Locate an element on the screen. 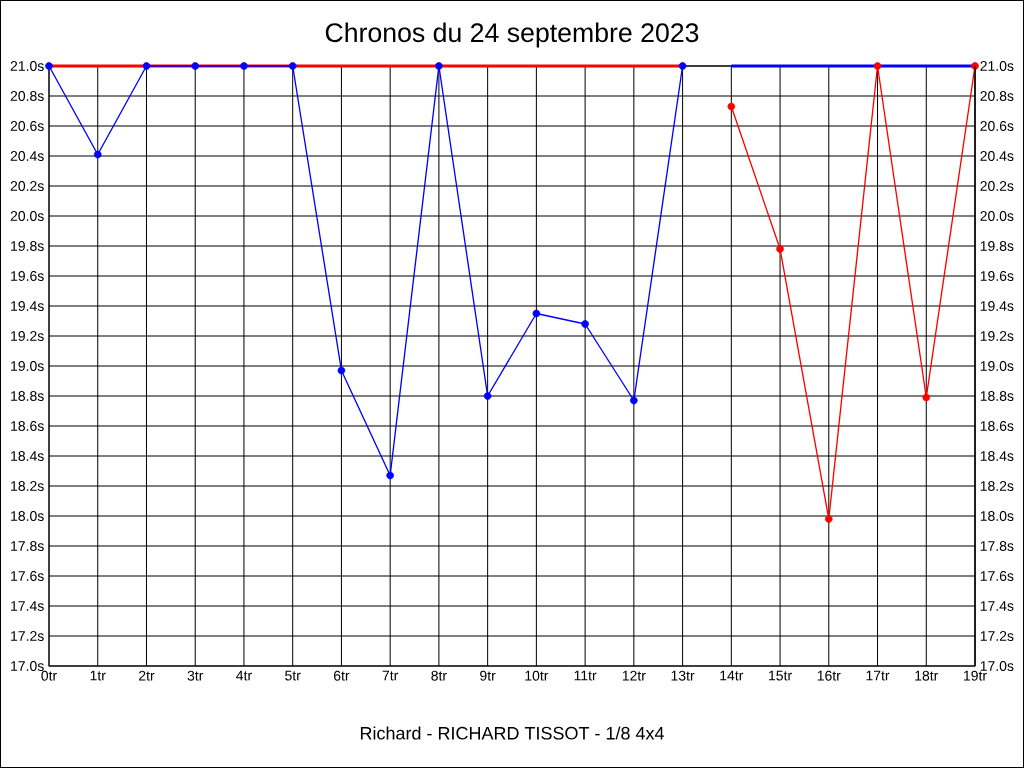 This screenshot has height=768, width=1024. x-tick-label: 15tr is located at coordinates (780, 675).